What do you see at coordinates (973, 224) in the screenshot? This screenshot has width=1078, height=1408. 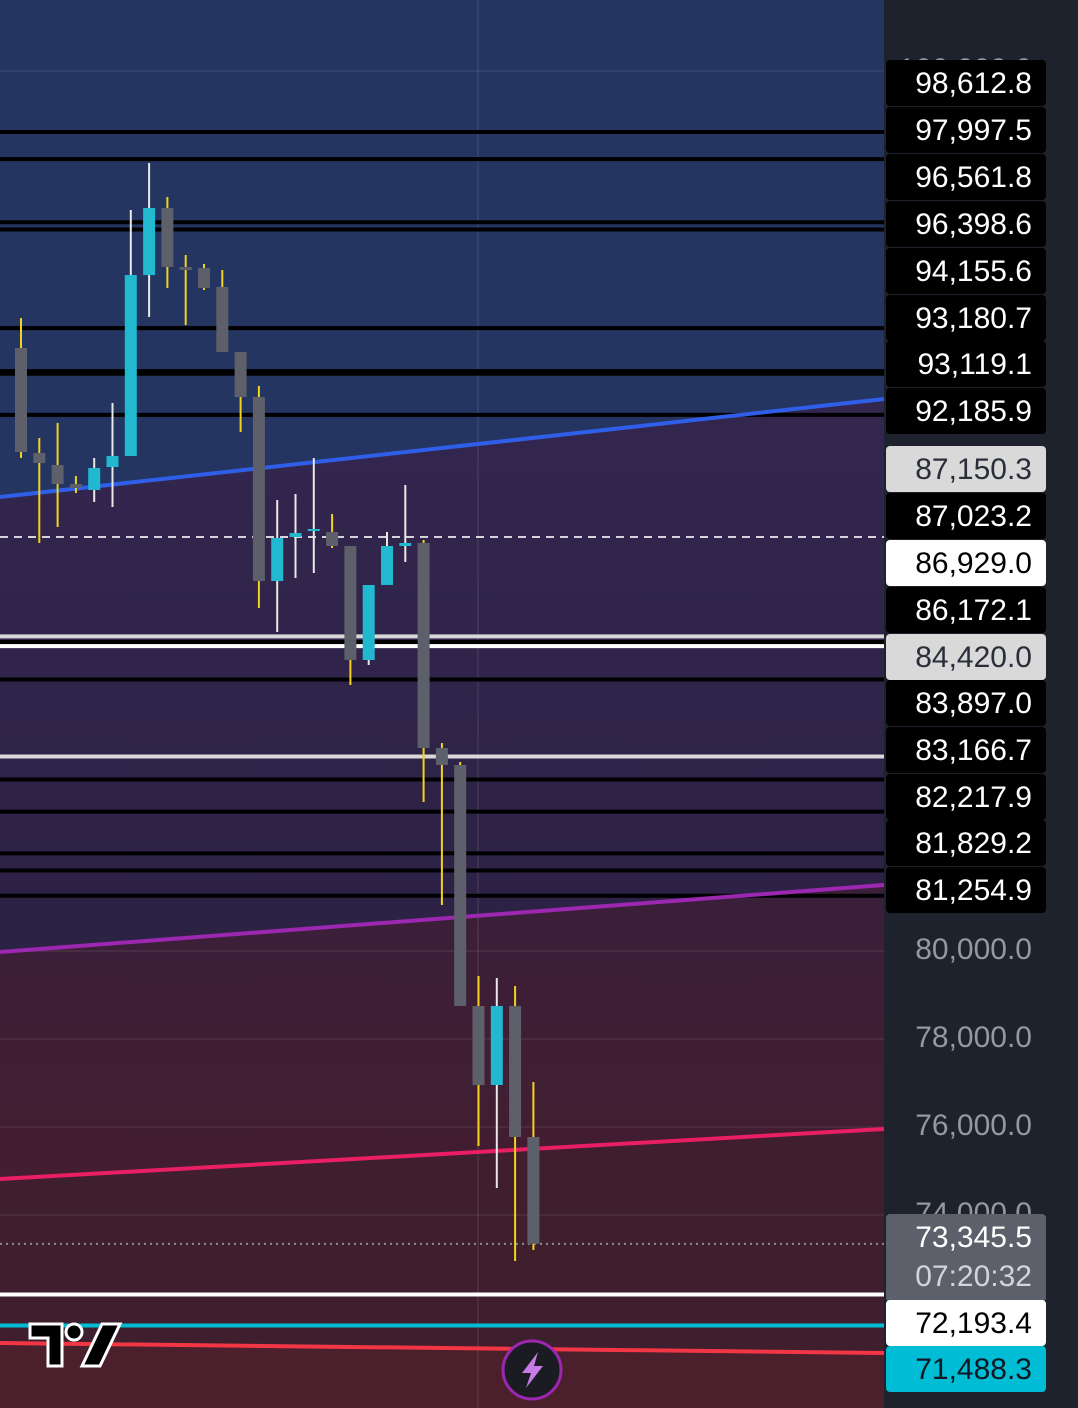 I see `price-tag-label: 96,398.6` at bounding box center [973, 224].